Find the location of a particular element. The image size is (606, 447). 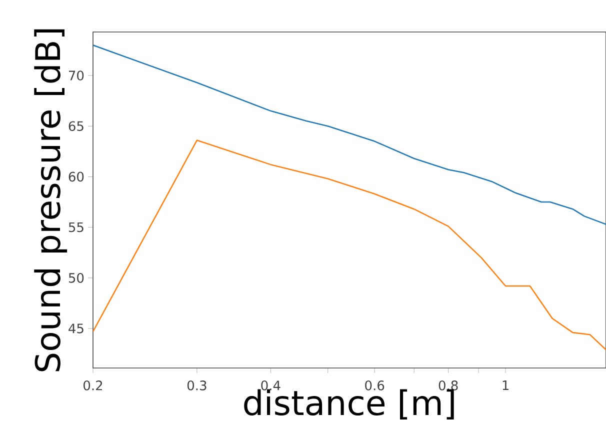

x-axis-title: distance [m] is located at coordinates (349, 404).